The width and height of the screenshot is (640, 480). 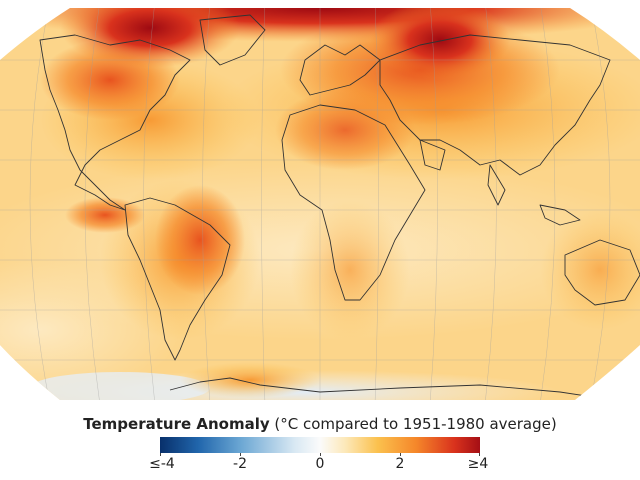 What do you see at coordinates (320, 445) in the screenshot?
I see `colorbar` at bounding box center [320, 445].